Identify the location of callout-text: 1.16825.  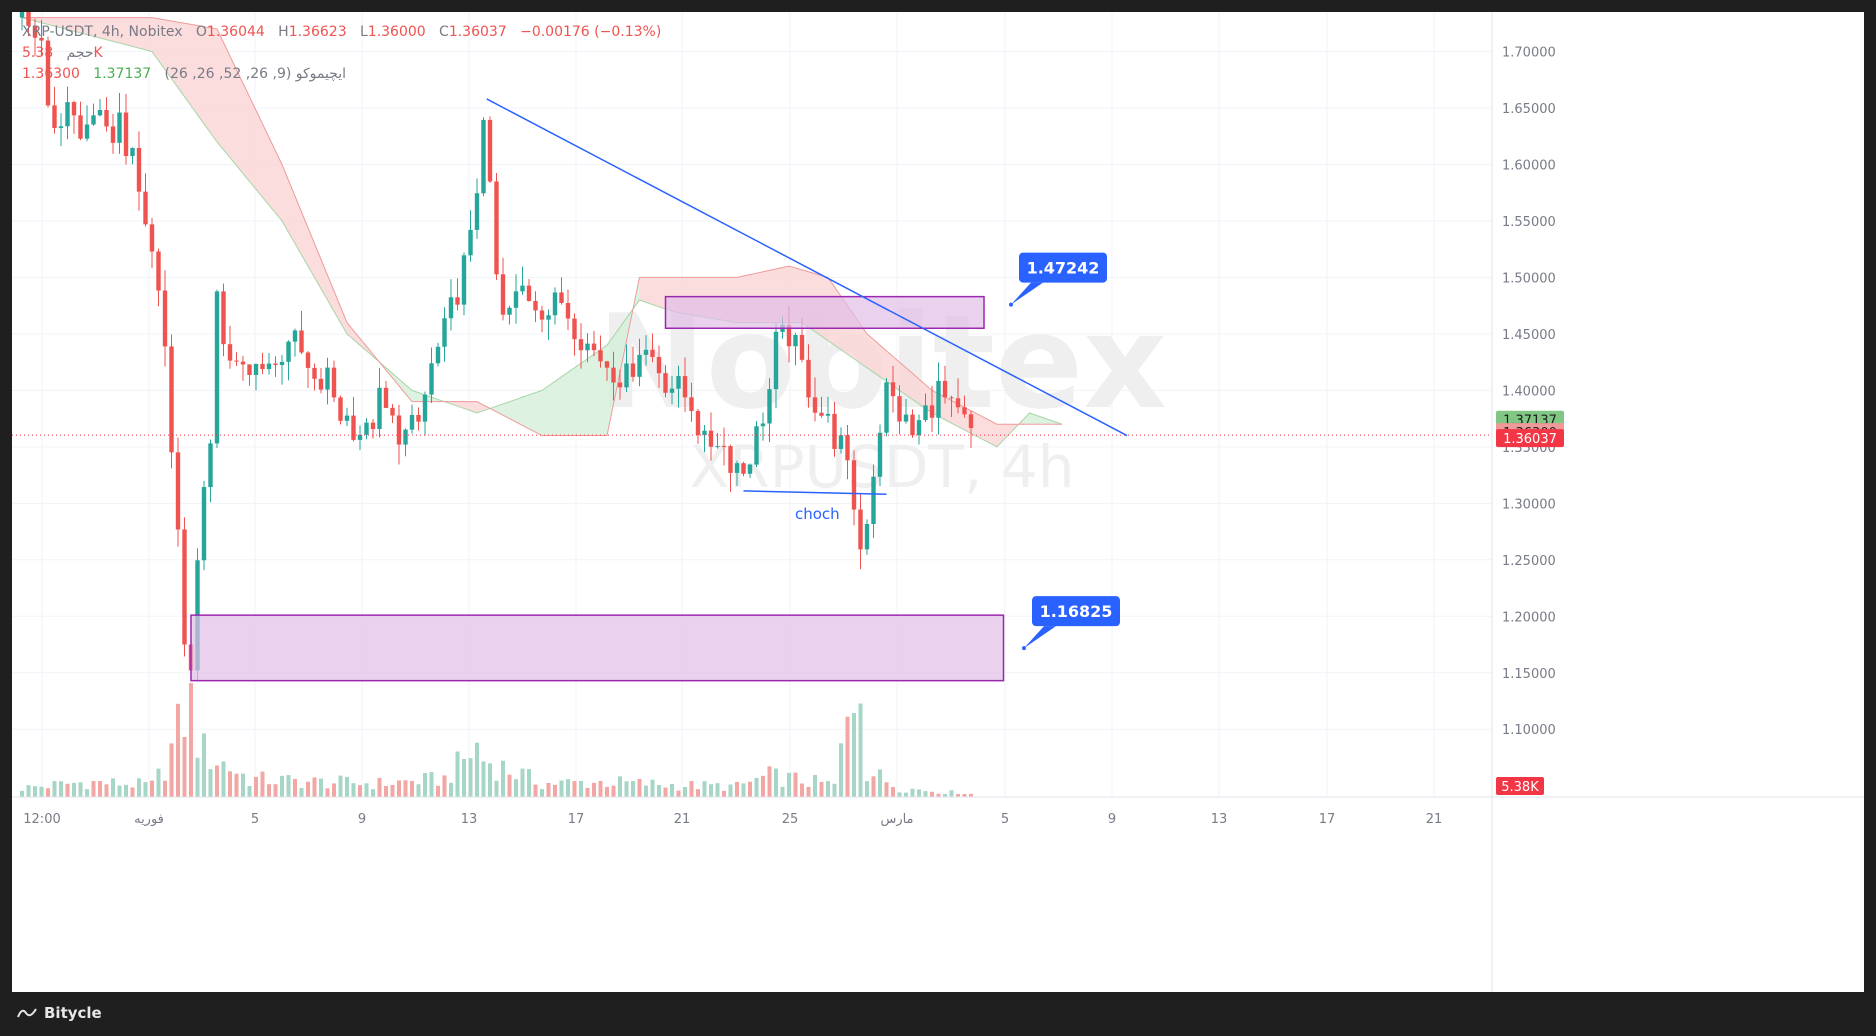
(1076, 611).